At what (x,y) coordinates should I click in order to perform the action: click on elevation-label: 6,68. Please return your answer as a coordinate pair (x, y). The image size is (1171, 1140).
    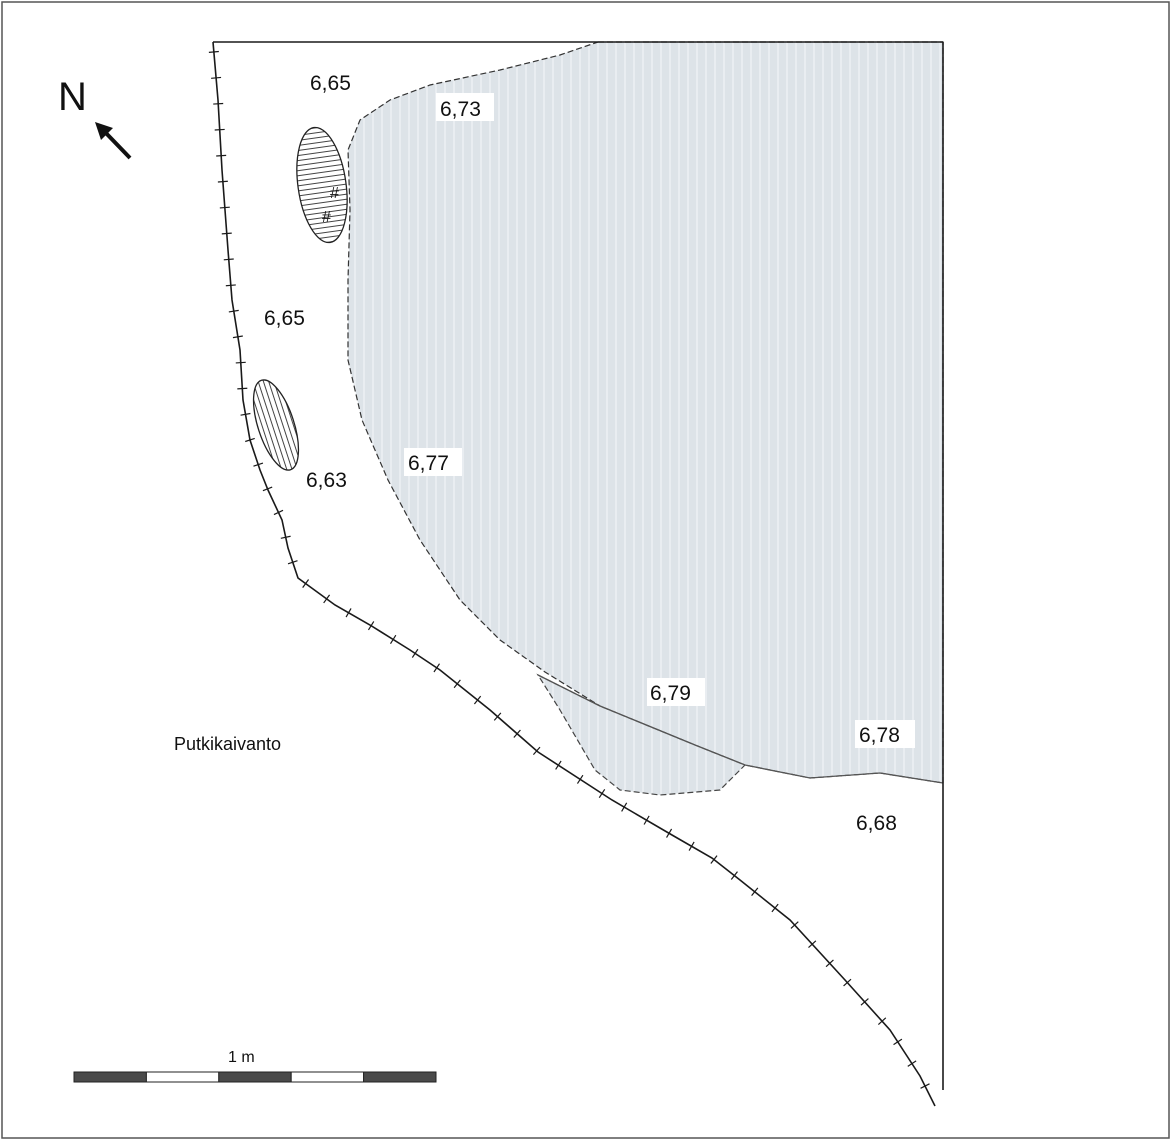
    Looking at the image, I should click on (876, 823).